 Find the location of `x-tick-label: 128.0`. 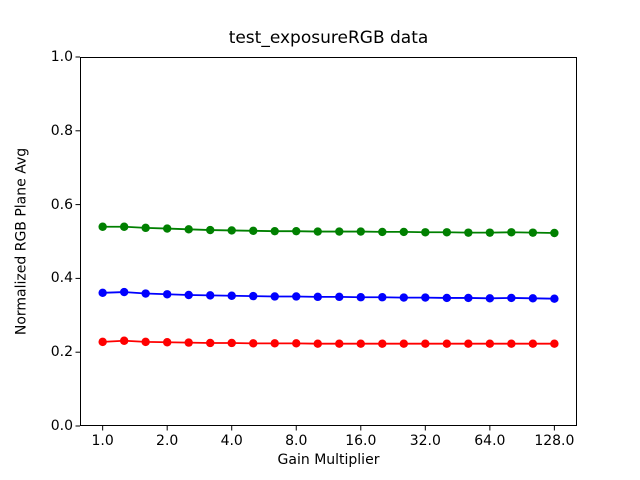

x-tick-label: 128.0 is located at coordinates (554, 441).